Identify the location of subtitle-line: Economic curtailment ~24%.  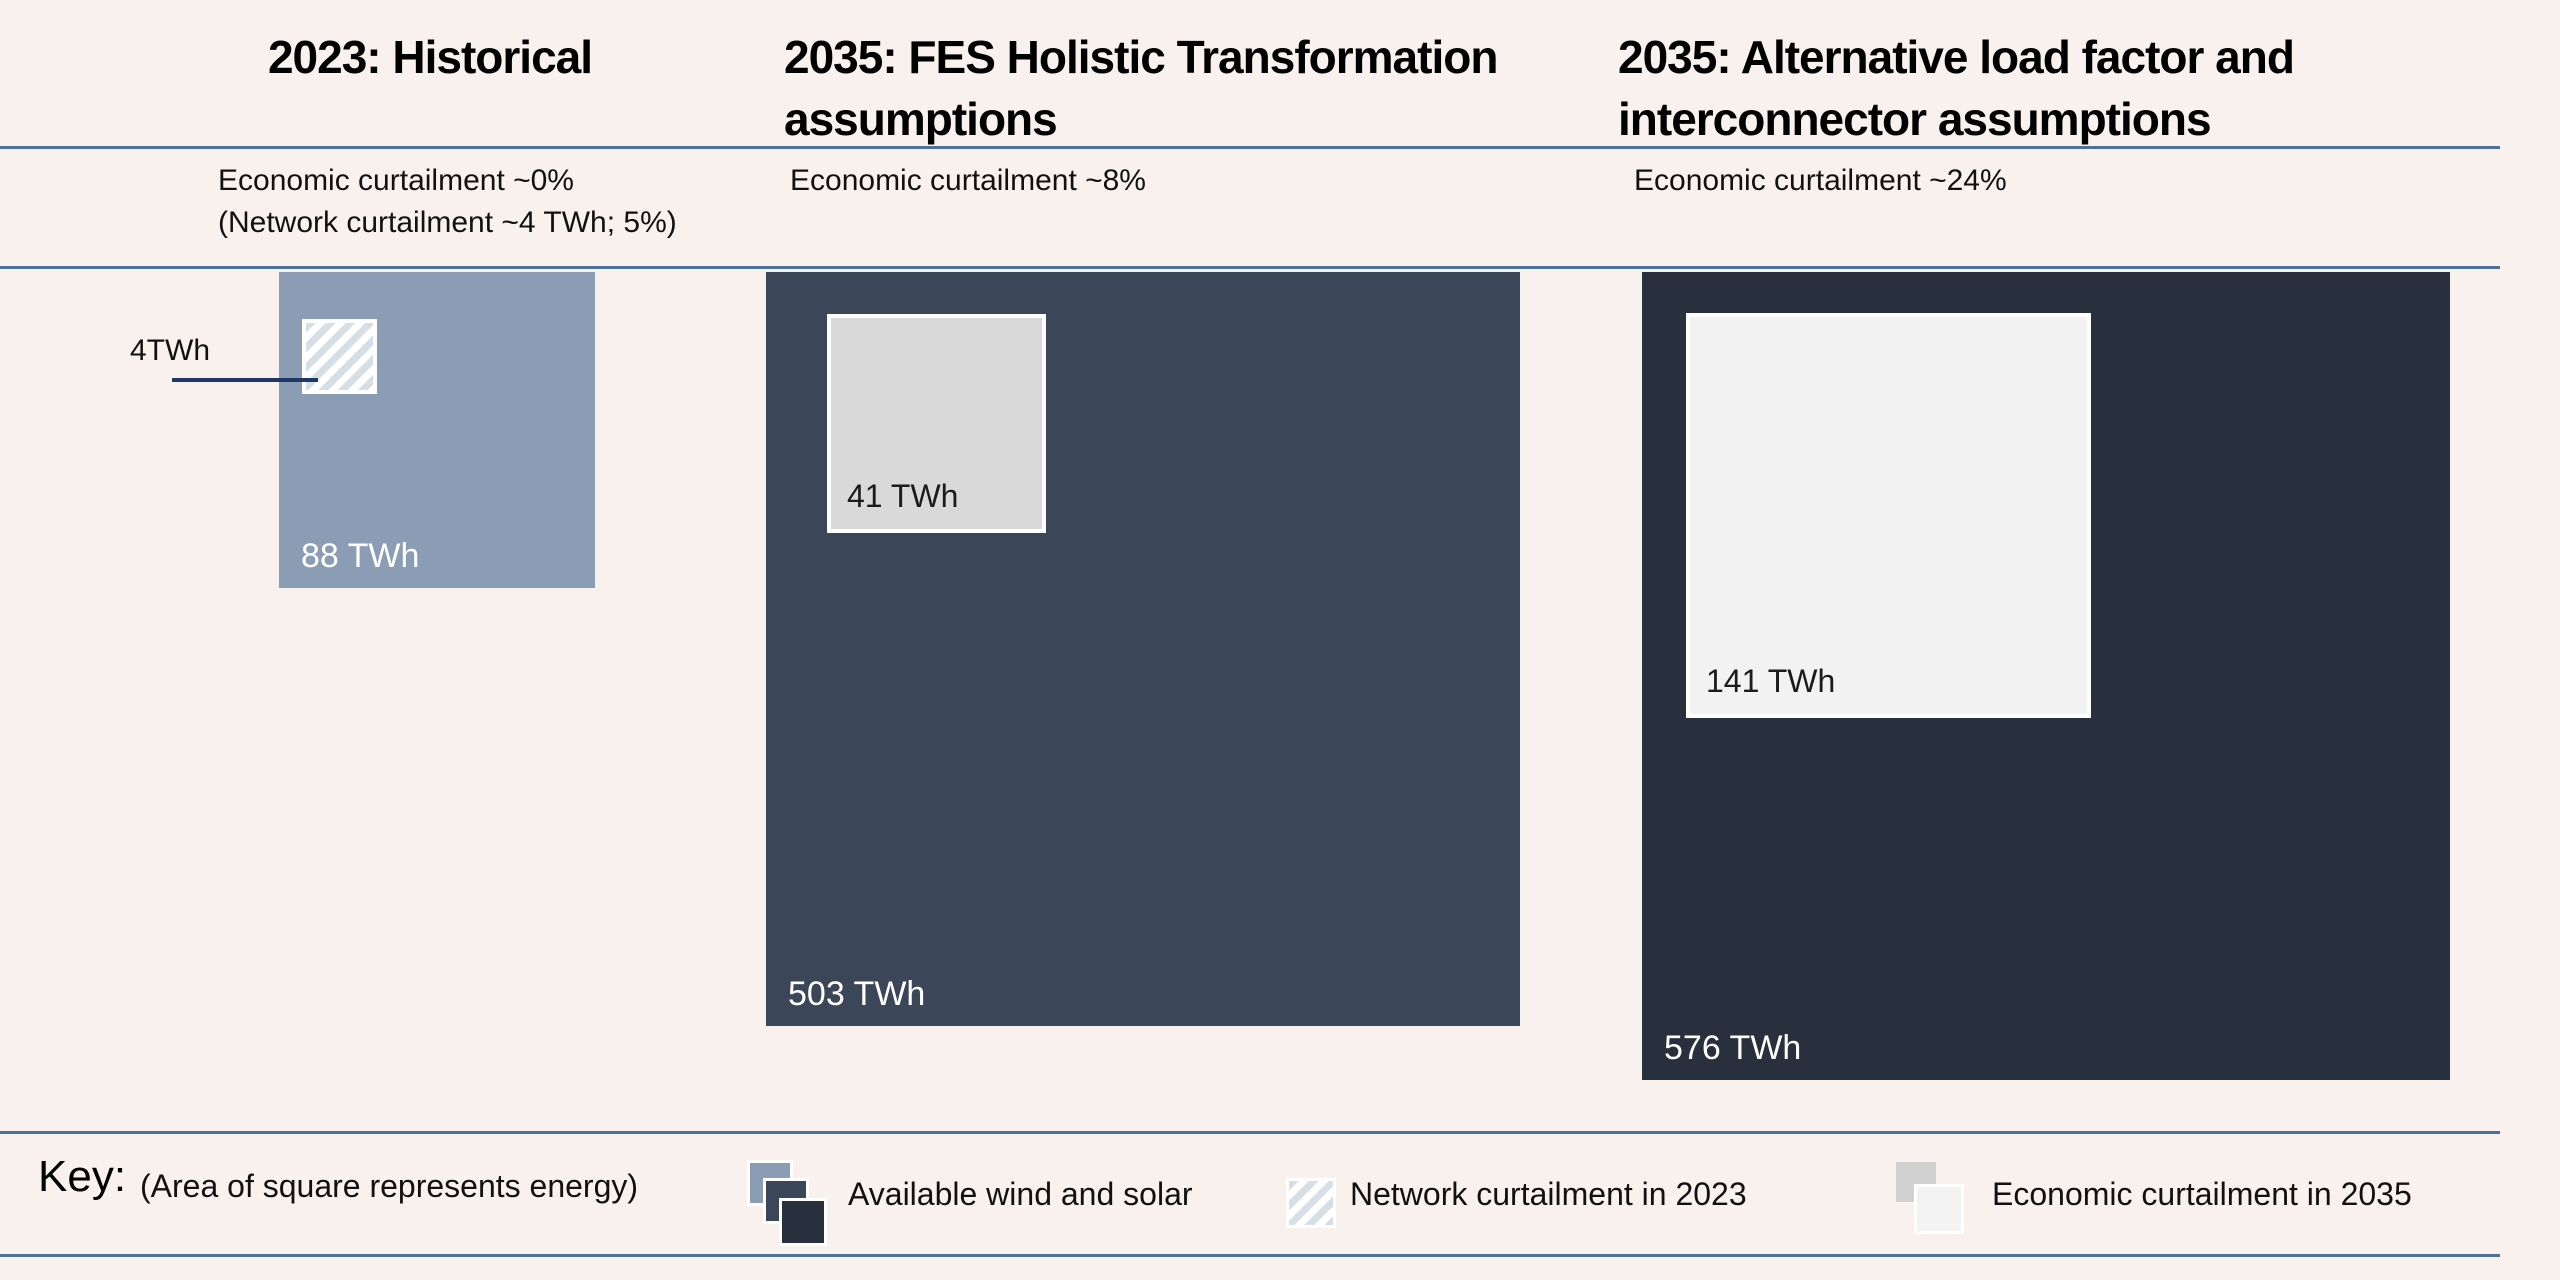
(1820, 180).